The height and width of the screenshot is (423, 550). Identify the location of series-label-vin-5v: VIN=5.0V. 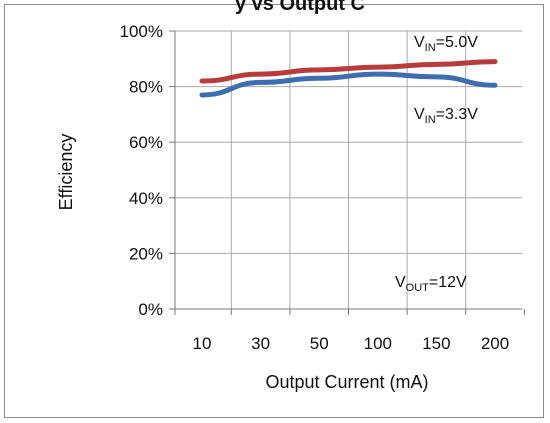
(446, 44).